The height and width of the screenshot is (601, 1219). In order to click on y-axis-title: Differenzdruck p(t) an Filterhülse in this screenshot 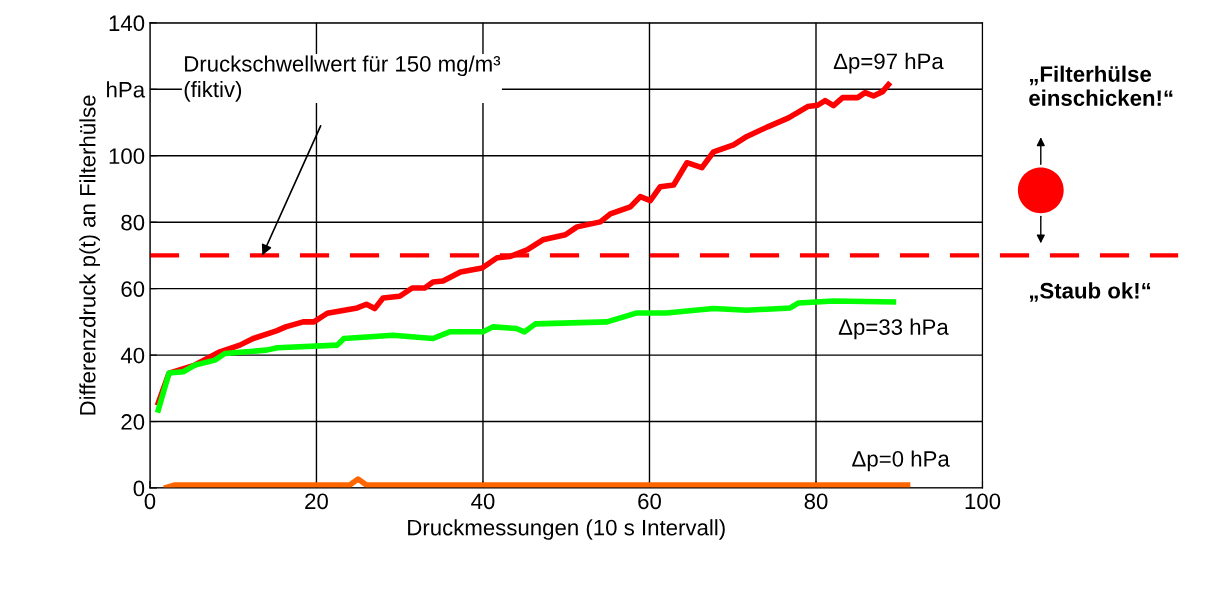, I will do `click(89, 255)`.